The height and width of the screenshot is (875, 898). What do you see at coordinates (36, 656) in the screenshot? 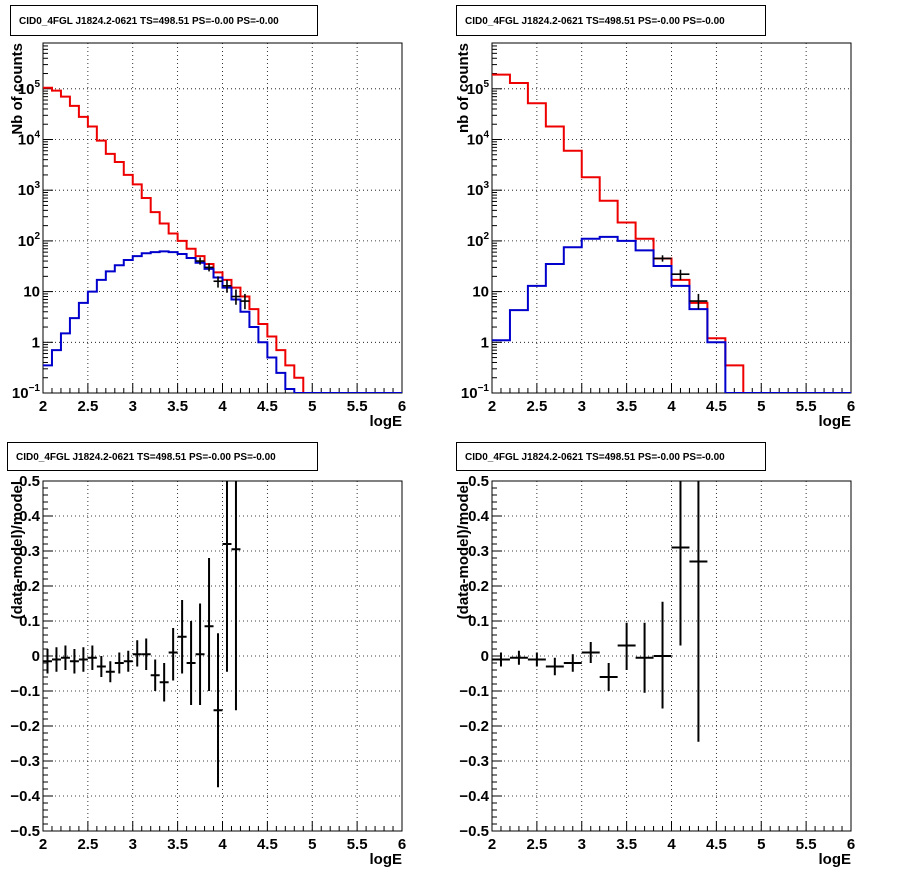
I see `y-tick-label: 0` at bounding box center [36, 656].